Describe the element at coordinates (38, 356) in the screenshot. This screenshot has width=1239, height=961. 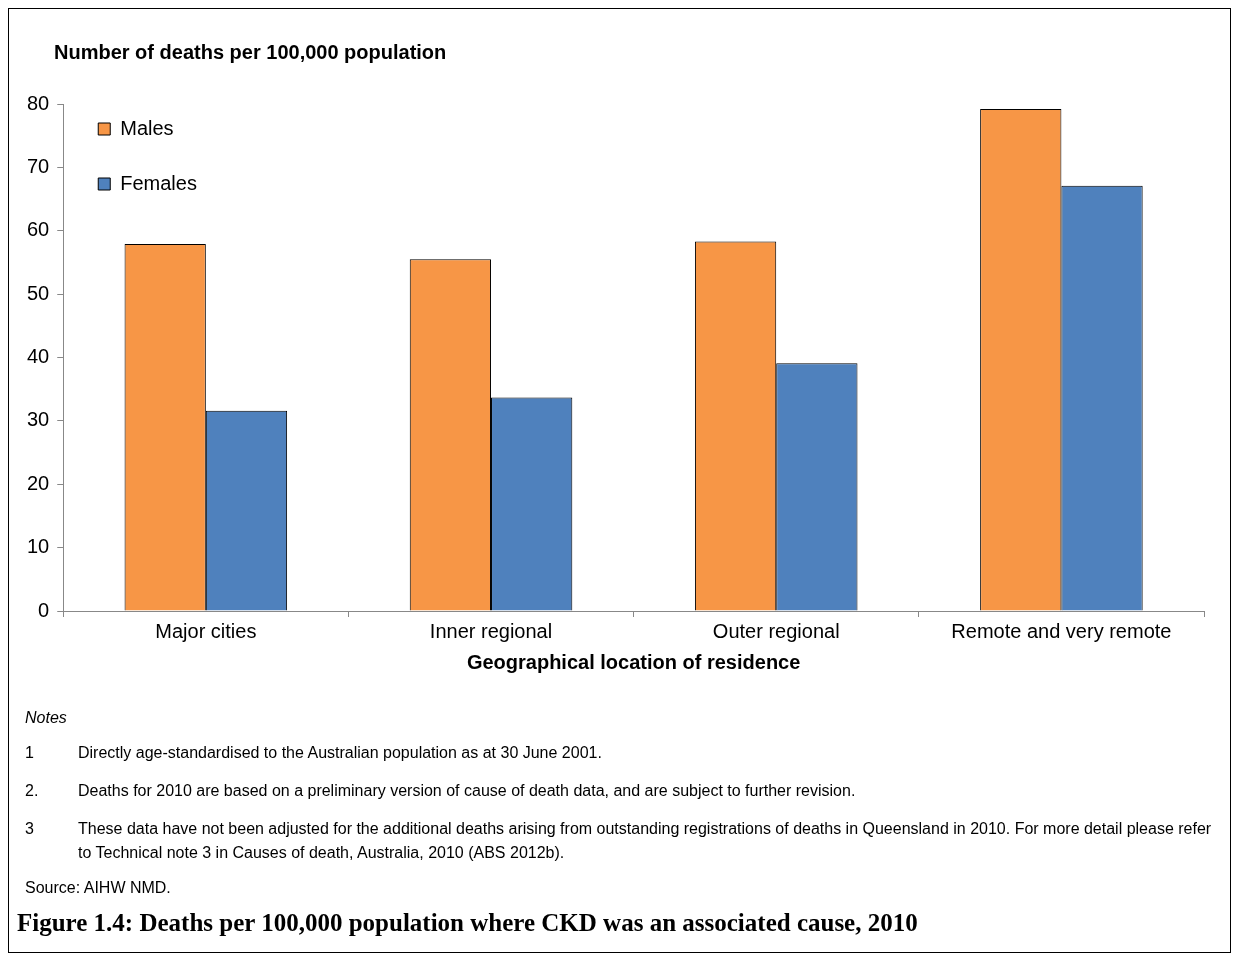
I see `y-tick-label: 40` at that location.